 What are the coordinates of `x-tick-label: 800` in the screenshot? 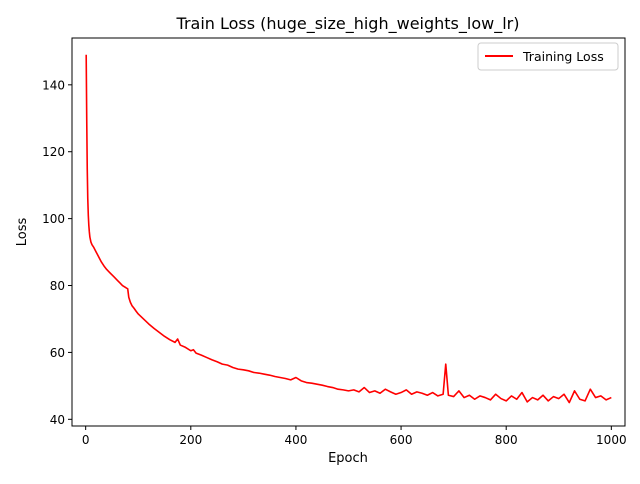 It's located at (506, 440).